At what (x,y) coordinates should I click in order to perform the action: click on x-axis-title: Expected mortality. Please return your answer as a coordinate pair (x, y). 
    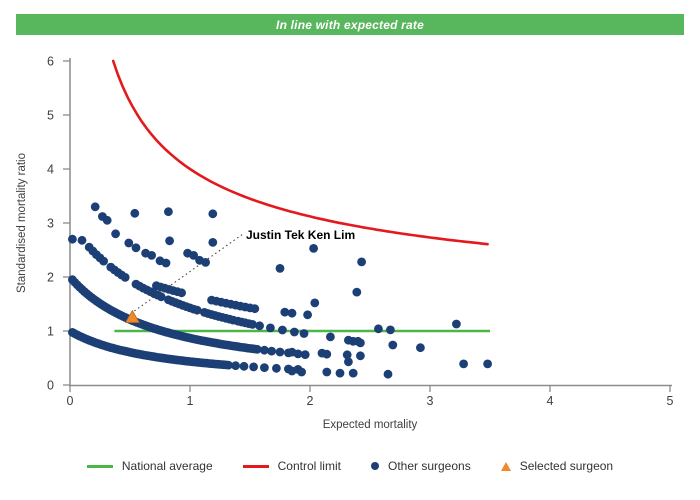
    Looking at the image, I should click on (370, 425).